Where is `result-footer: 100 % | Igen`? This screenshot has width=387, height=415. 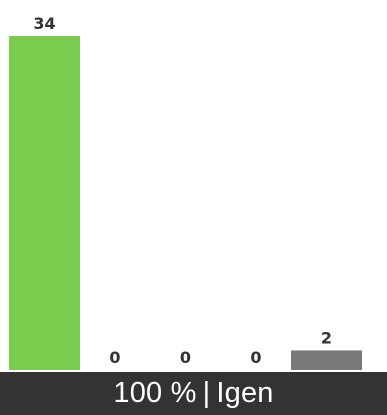 result-footer: 100 % | Igen is located at coordinates (193, 393).